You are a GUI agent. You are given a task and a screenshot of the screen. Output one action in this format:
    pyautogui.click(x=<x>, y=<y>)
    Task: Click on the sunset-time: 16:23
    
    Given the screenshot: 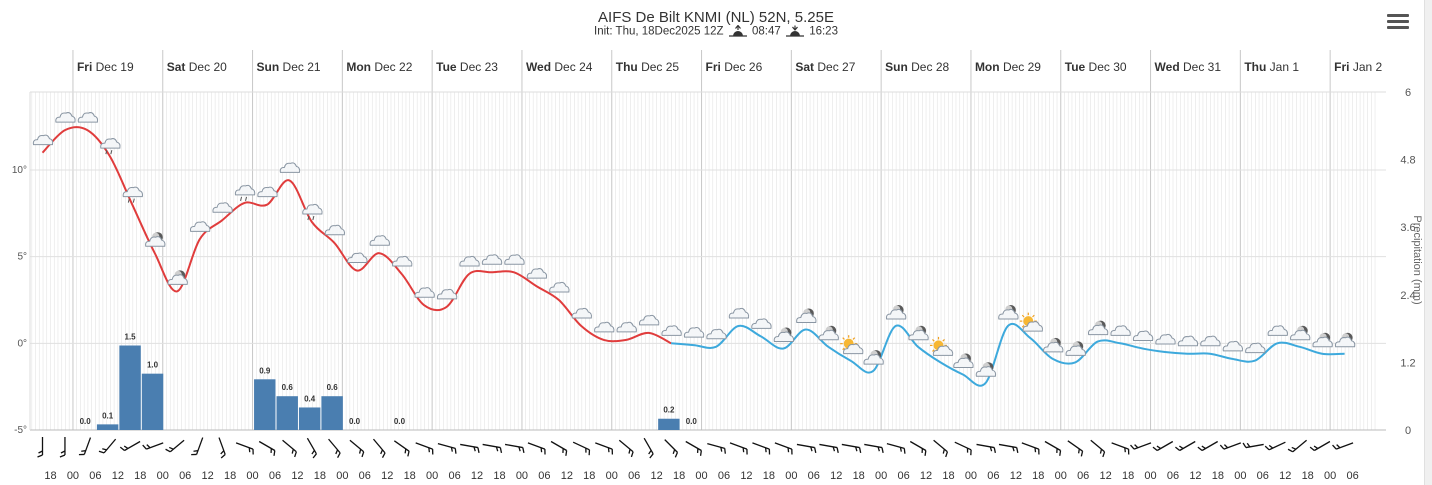 What is the action you would take?
    pyautogui.click(x=823, y=31)
    